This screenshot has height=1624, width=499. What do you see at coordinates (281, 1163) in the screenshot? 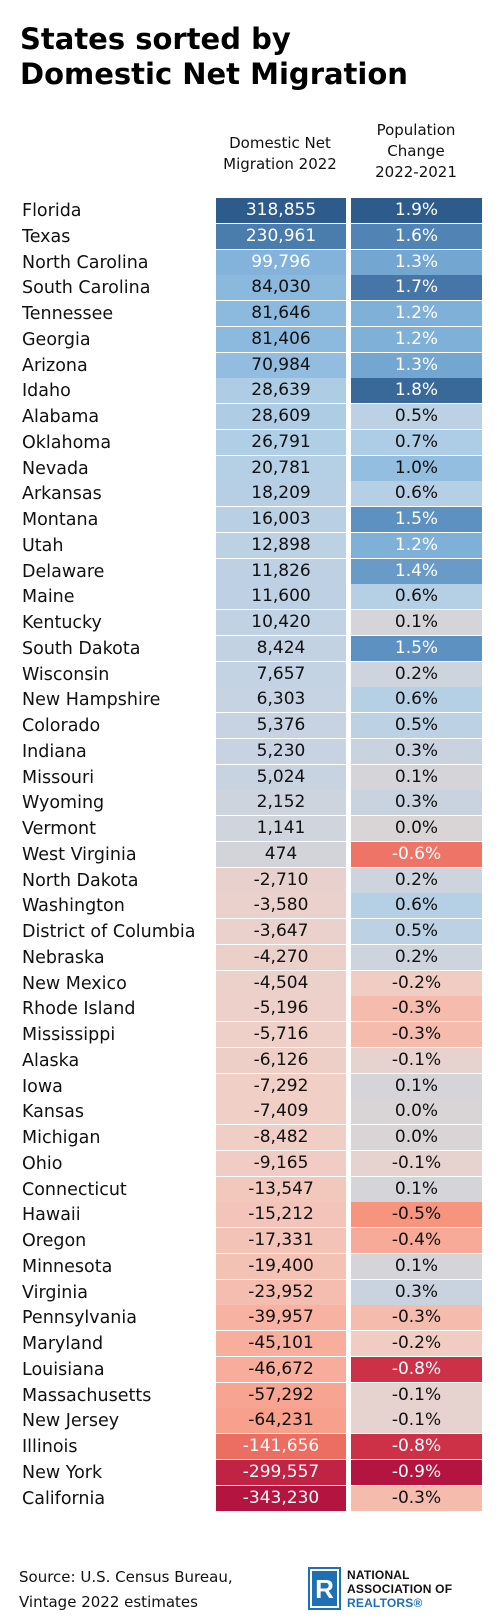
I see `migration-cell: -9,165` at bounding box center [281, 1163].